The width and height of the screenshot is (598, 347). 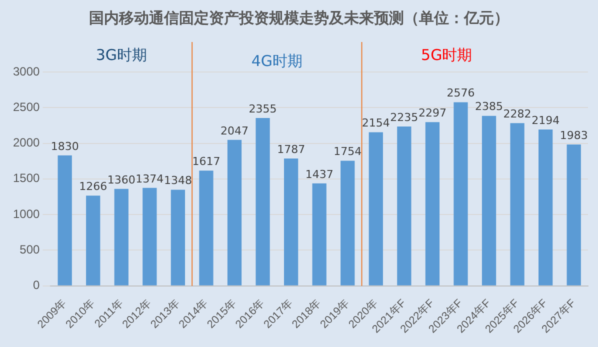 What do you see at coordinates (432, 113) in the screenshot?
I see `data-label: 2297` at bounding box center [432, 113].